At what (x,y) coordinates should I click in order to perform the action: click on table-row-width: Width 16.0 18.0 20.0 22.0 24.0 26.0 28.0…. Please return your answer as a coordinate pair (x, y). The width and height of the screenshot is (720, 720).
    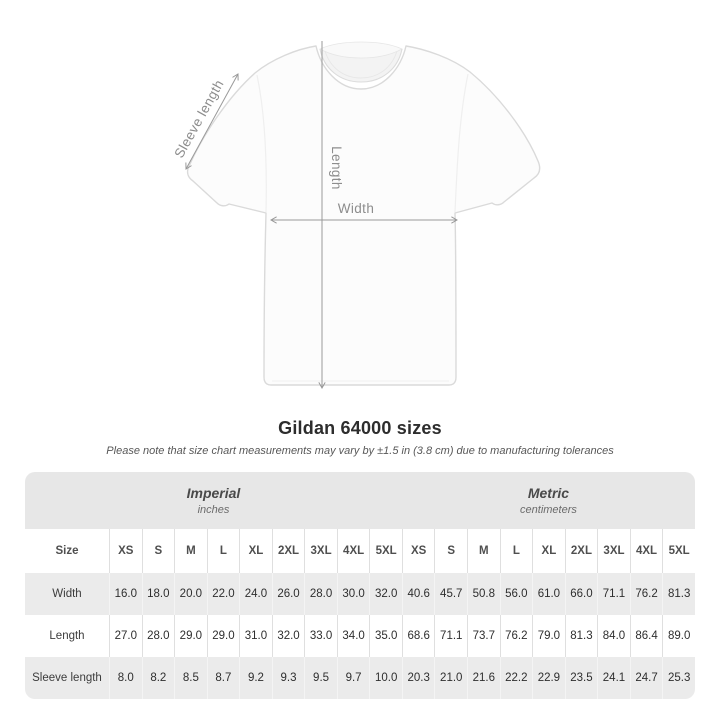
    Looking at the image, I should click on (360, 594).